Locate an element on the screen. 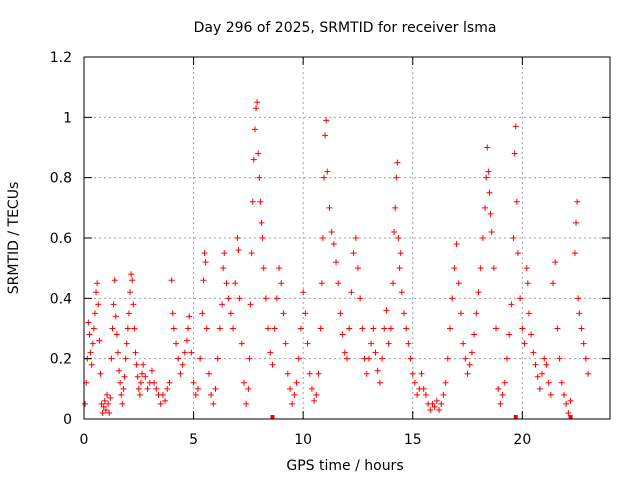  x-tick-label: 15 is located at coordinates (413, 440).